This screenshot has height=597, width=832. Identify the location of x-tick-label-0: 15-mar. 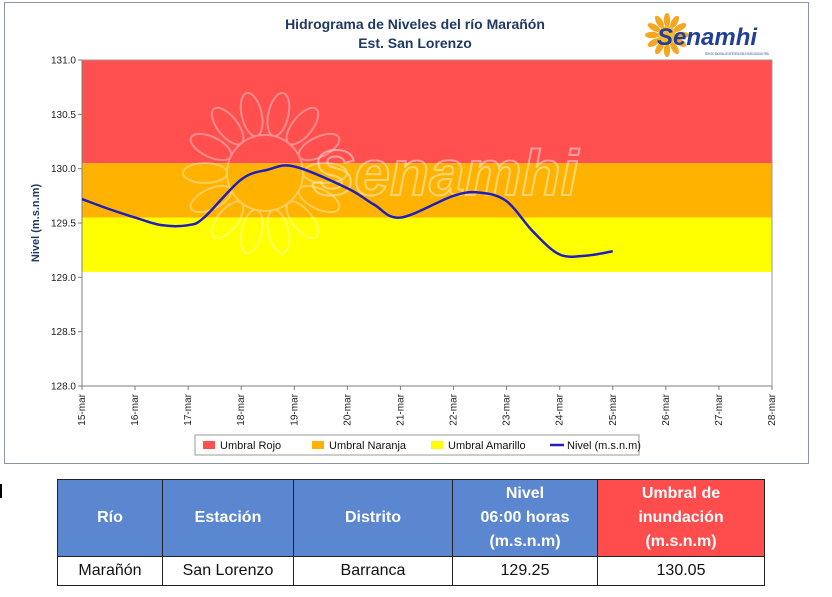
(82, 409).